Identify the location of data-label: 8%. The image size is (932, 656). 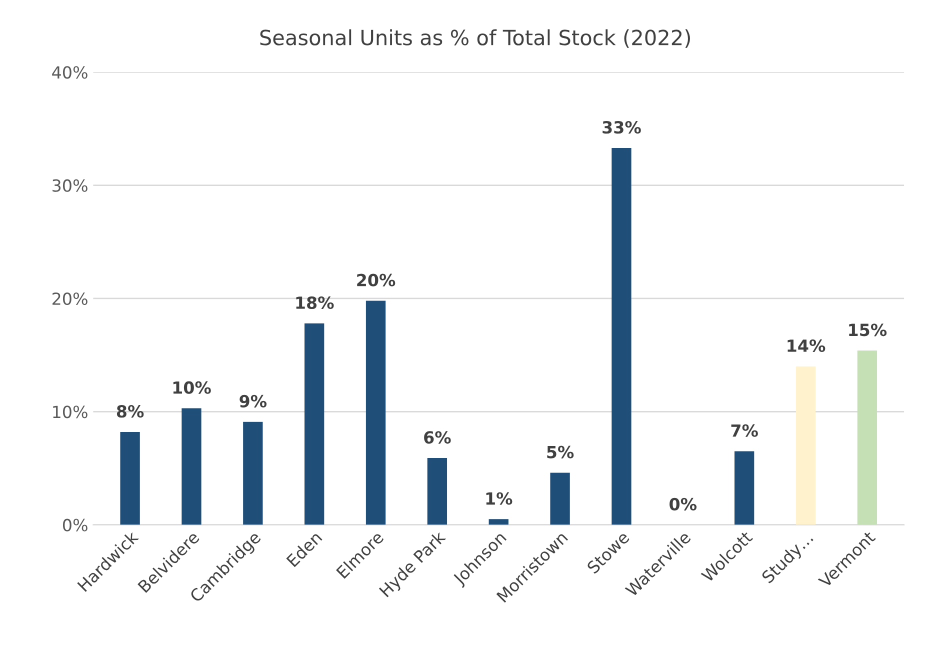
(130, 411).